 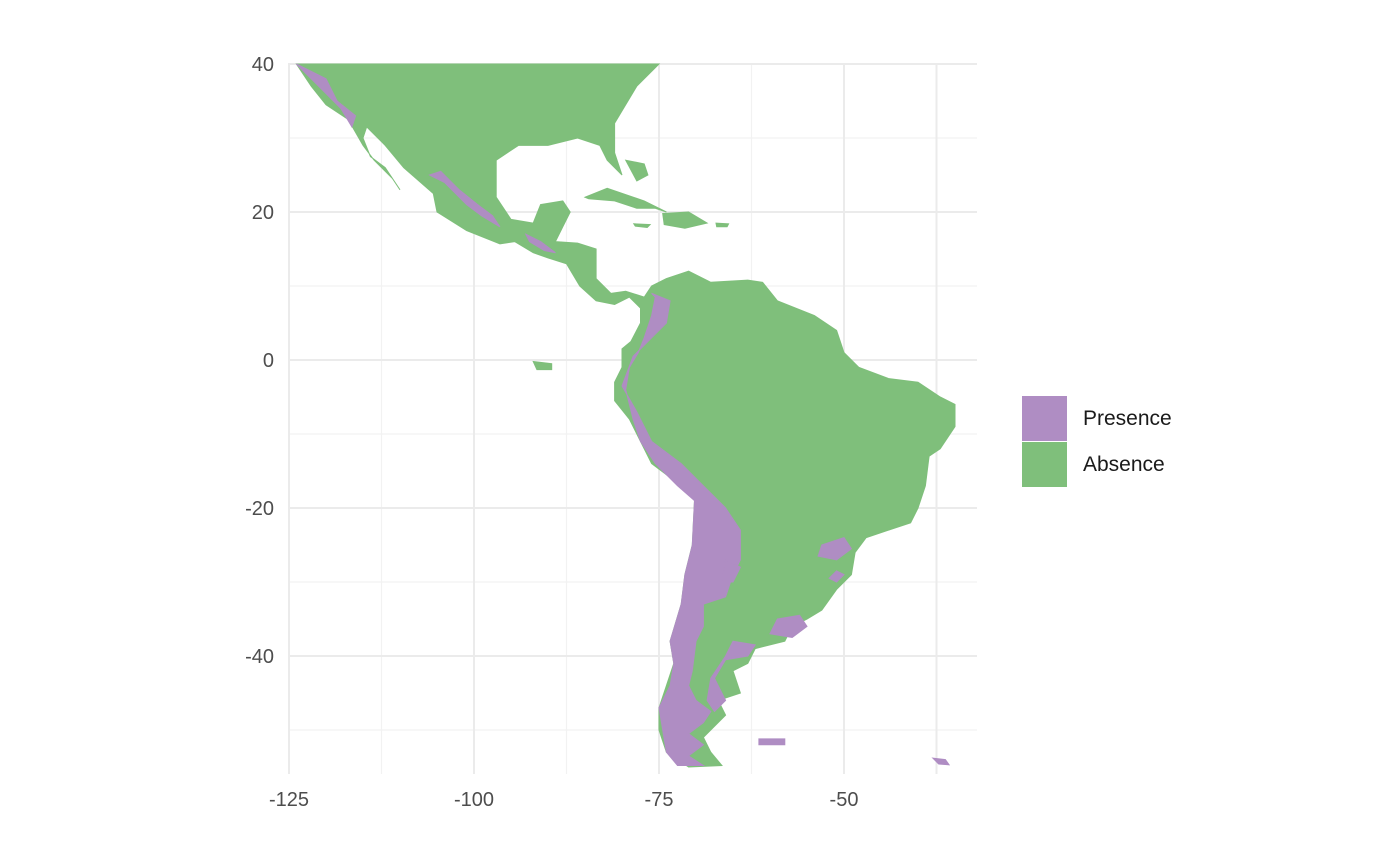 I want to click on y-tick-label: -20, so click(x=259, y=509).